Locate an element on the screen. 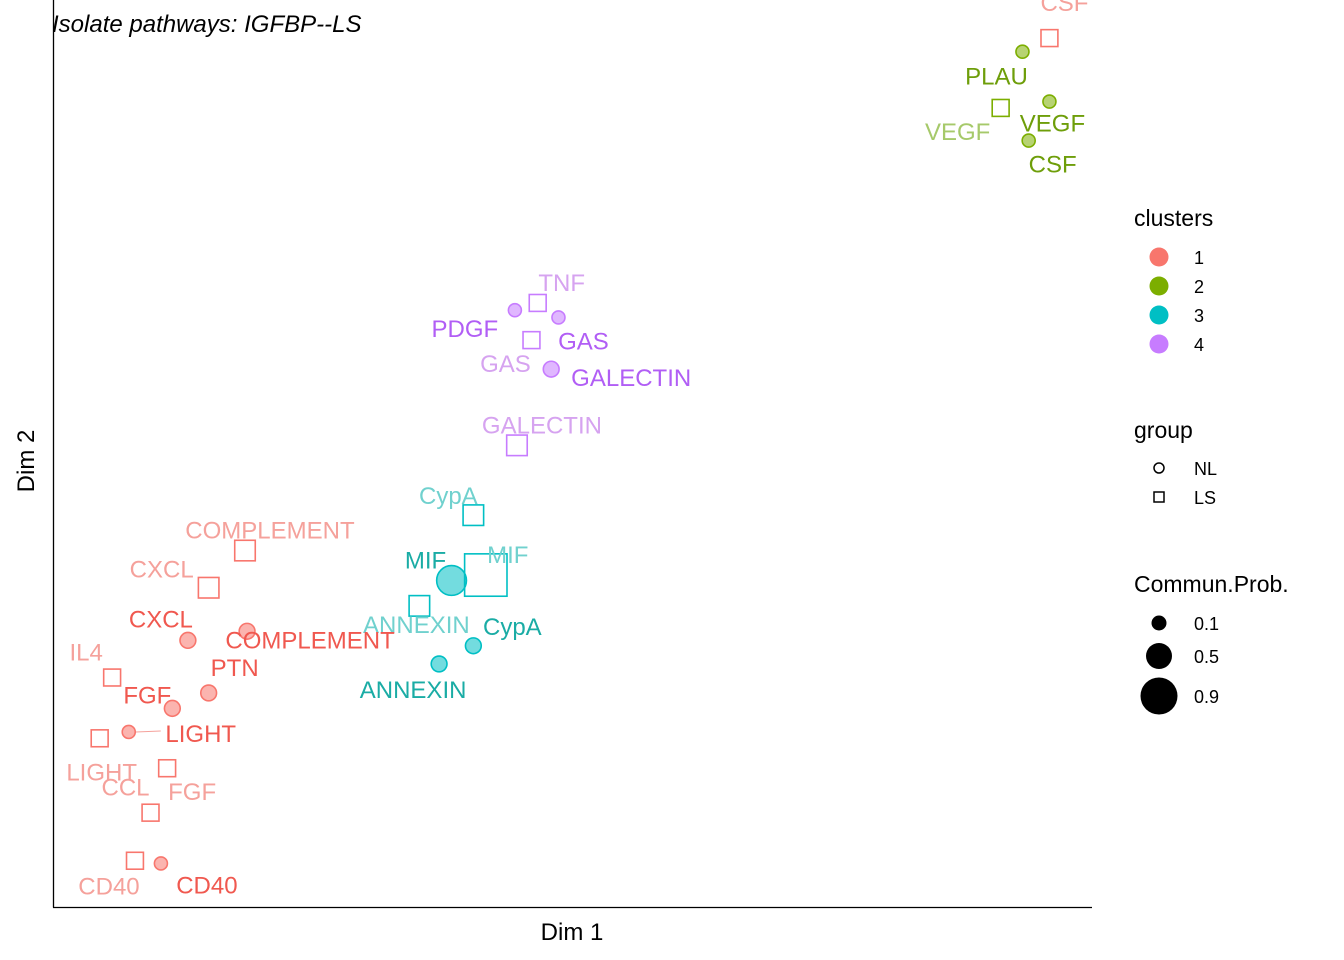  point-tnf-ls is located at coordinates (537, 303).